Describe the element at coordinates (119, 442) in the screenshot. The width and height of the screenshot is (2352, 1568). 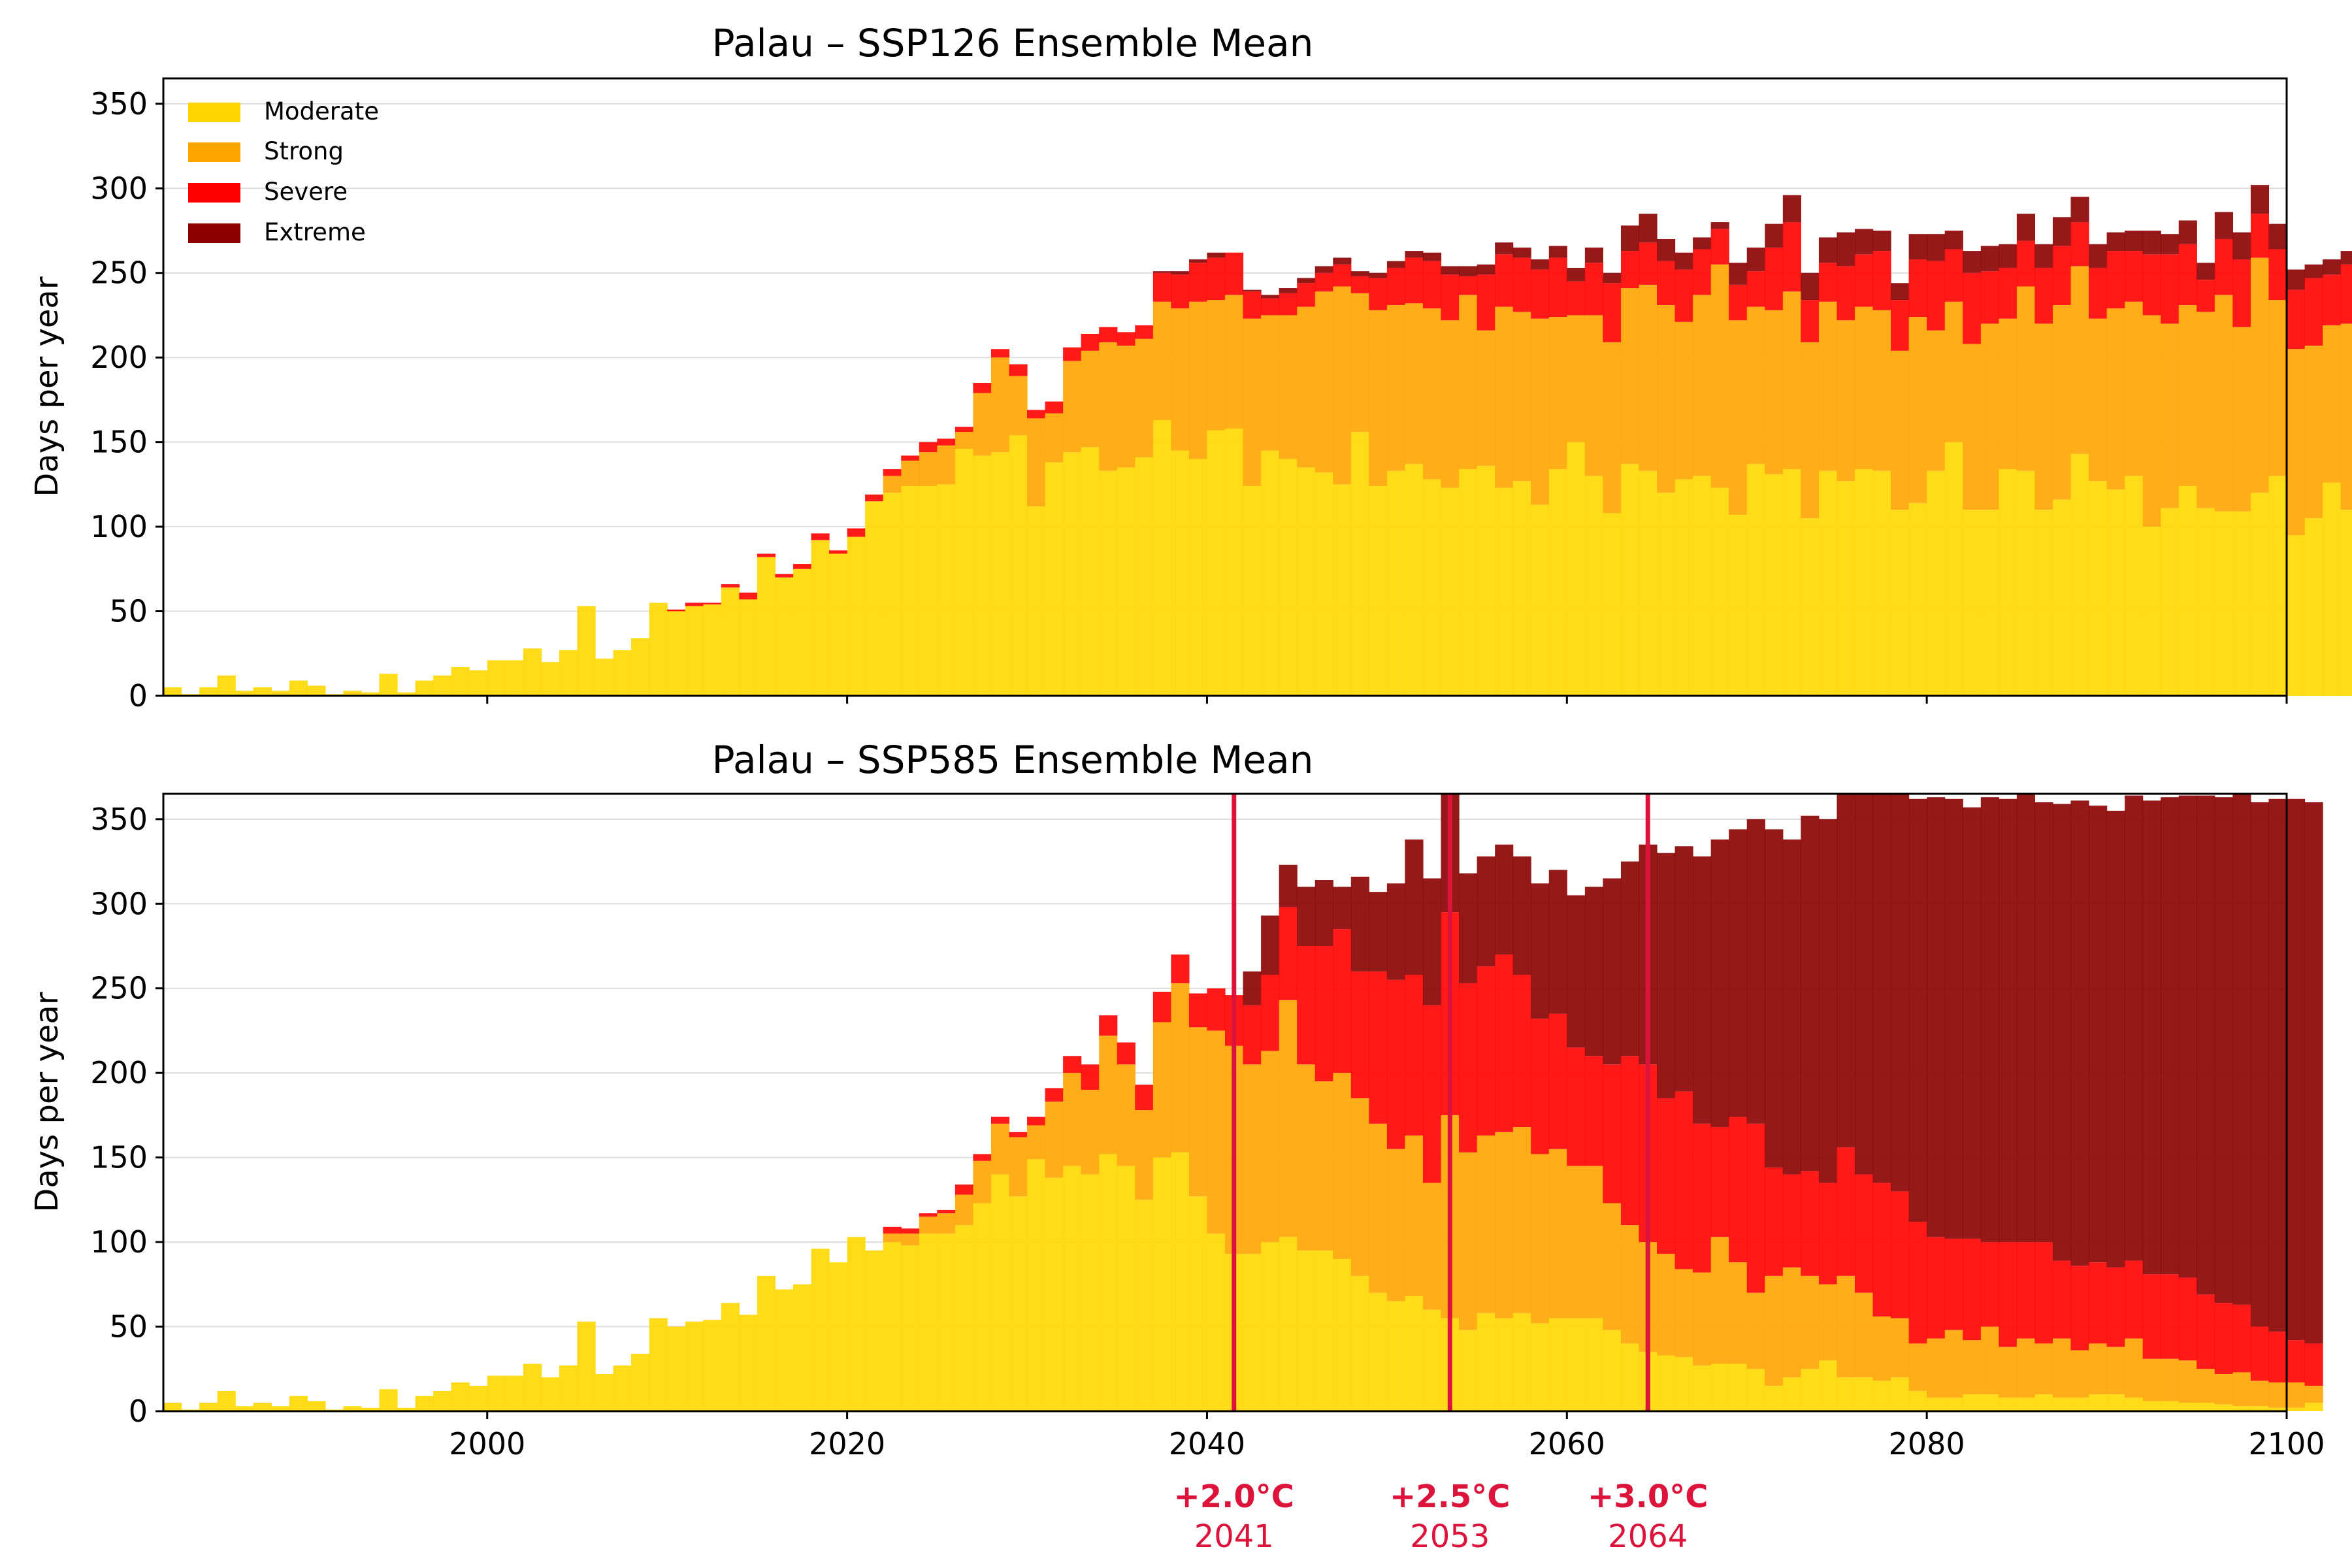
I see `y-tick-label: 150` at that location.